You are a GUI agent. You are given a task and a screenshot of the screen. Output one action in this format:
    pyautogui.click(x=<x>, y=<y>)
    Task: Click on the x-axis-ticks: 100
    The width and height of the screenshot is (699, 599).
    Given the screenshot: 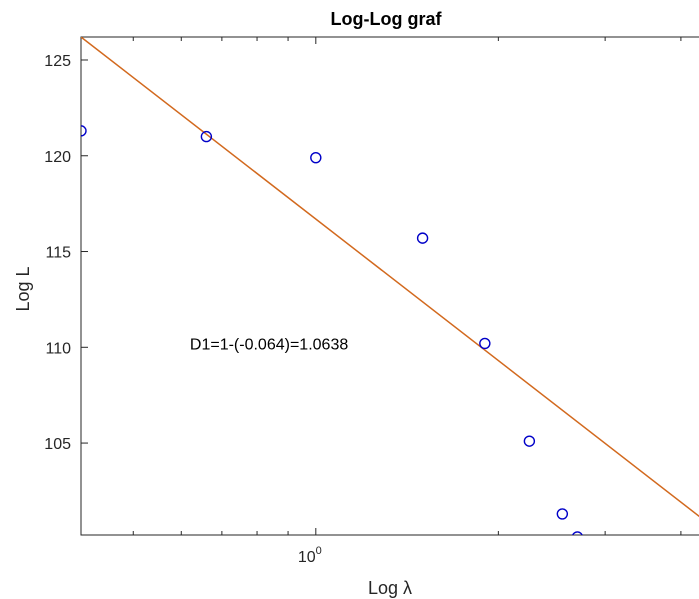 What is the action you would take?
    pyautogui.click(x=310, y=301)
    